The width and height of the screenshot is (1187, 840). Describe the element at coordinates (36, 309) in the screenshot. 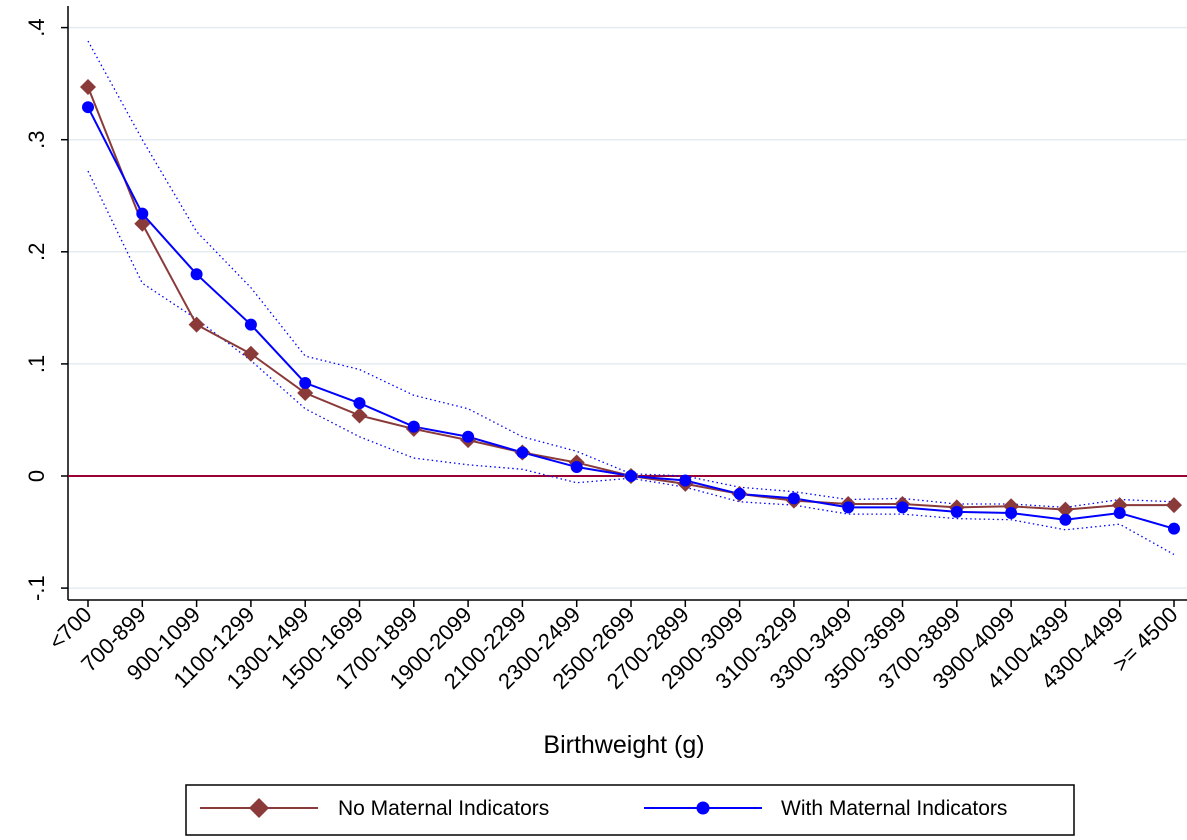

I see `y-tick-labels: -.1 0 .1 .2 .3 .4` at that location.